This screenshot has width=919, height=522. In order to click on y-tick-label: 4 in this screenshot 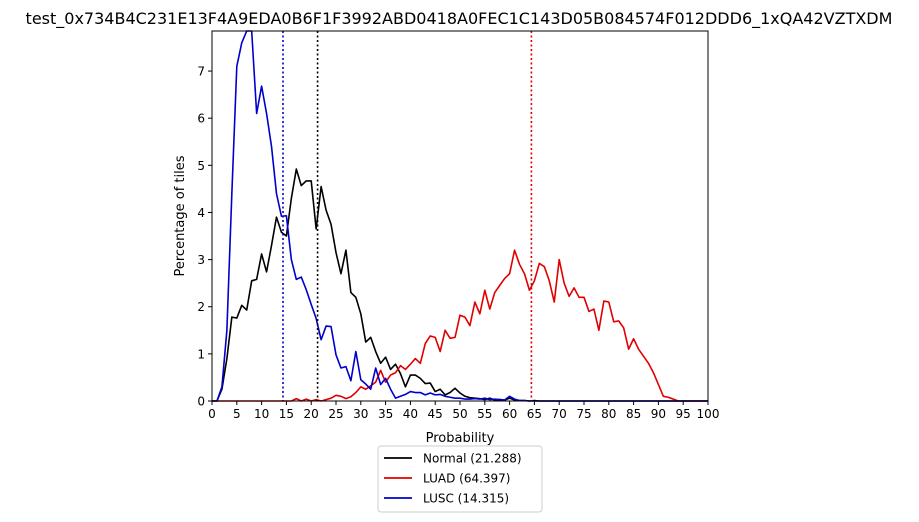, I will do `click(201, 213)`.